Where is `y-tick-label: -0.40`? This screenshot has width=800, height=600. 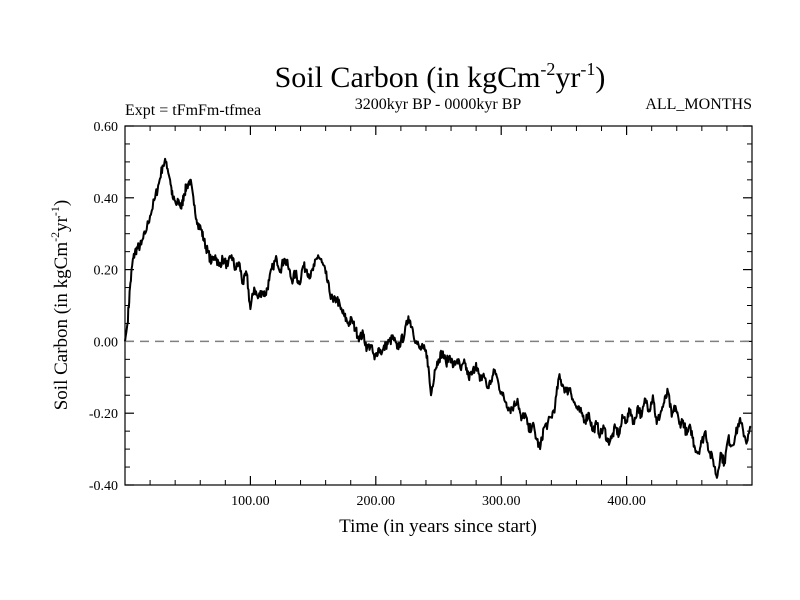 y-tick-label: -0.40 is located at coordinates (103, 486).